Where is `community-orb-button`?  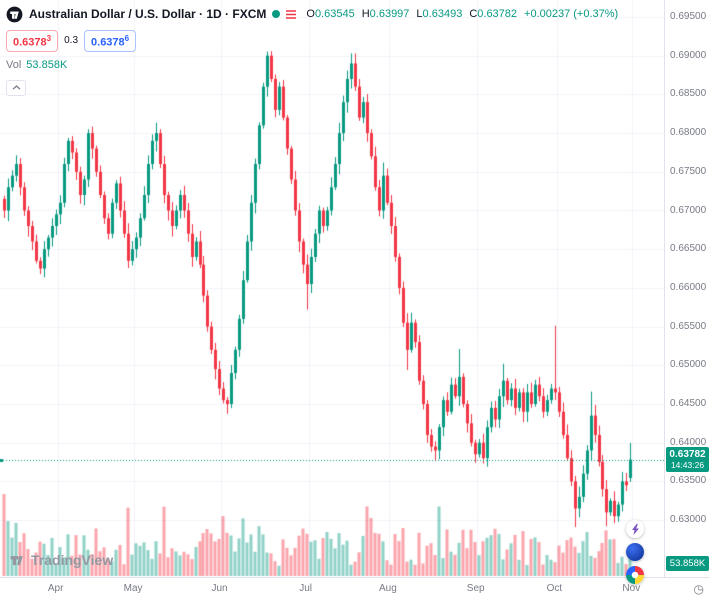
community-orb-button is located at coordinates (635, 552).